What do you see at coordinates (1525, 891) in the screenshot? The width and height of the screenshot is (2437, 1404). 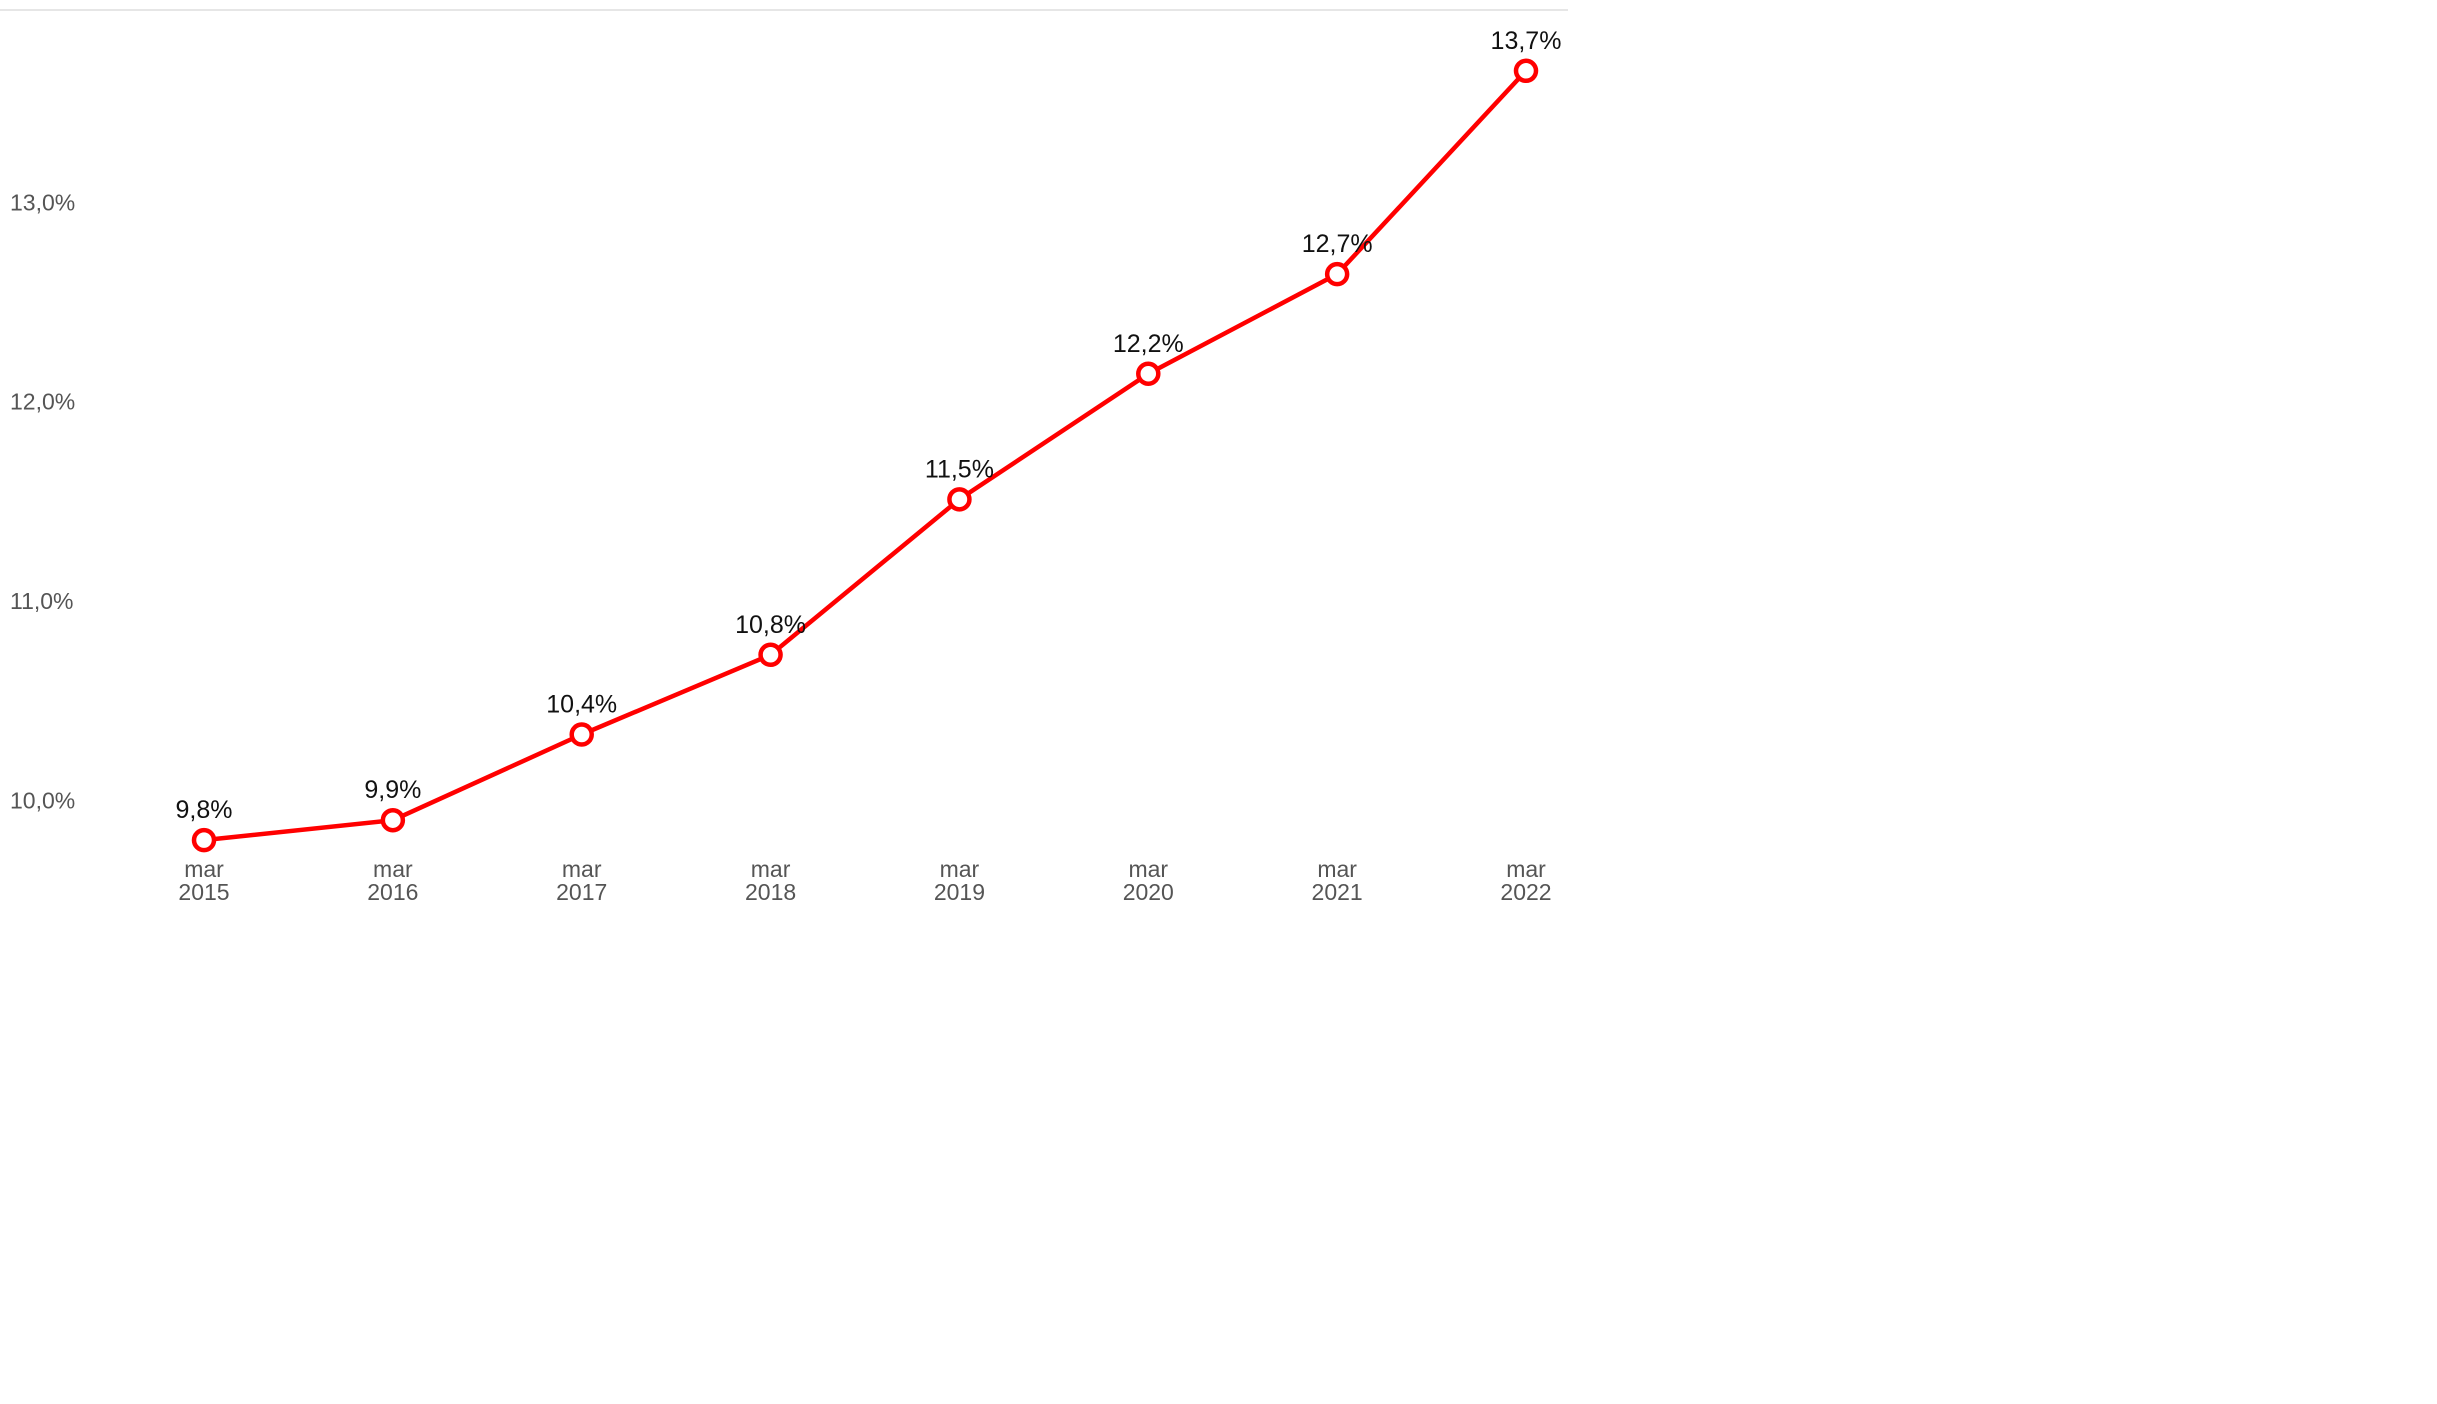 I see `x-tick-label: 2022` at bounding box center [1525, 891].